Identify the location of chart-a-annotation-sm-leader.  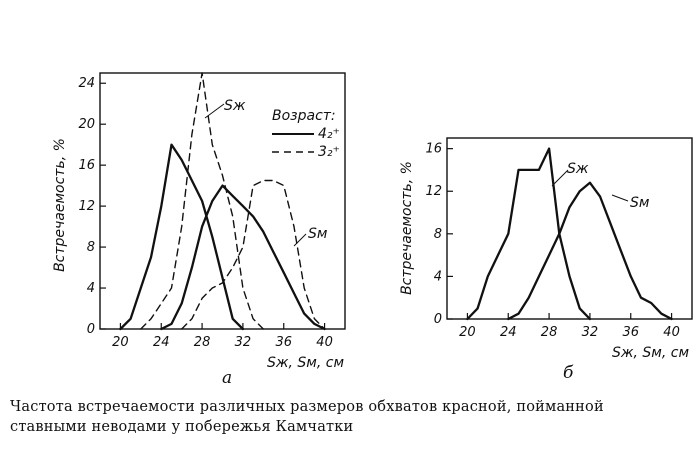
(300, 240).